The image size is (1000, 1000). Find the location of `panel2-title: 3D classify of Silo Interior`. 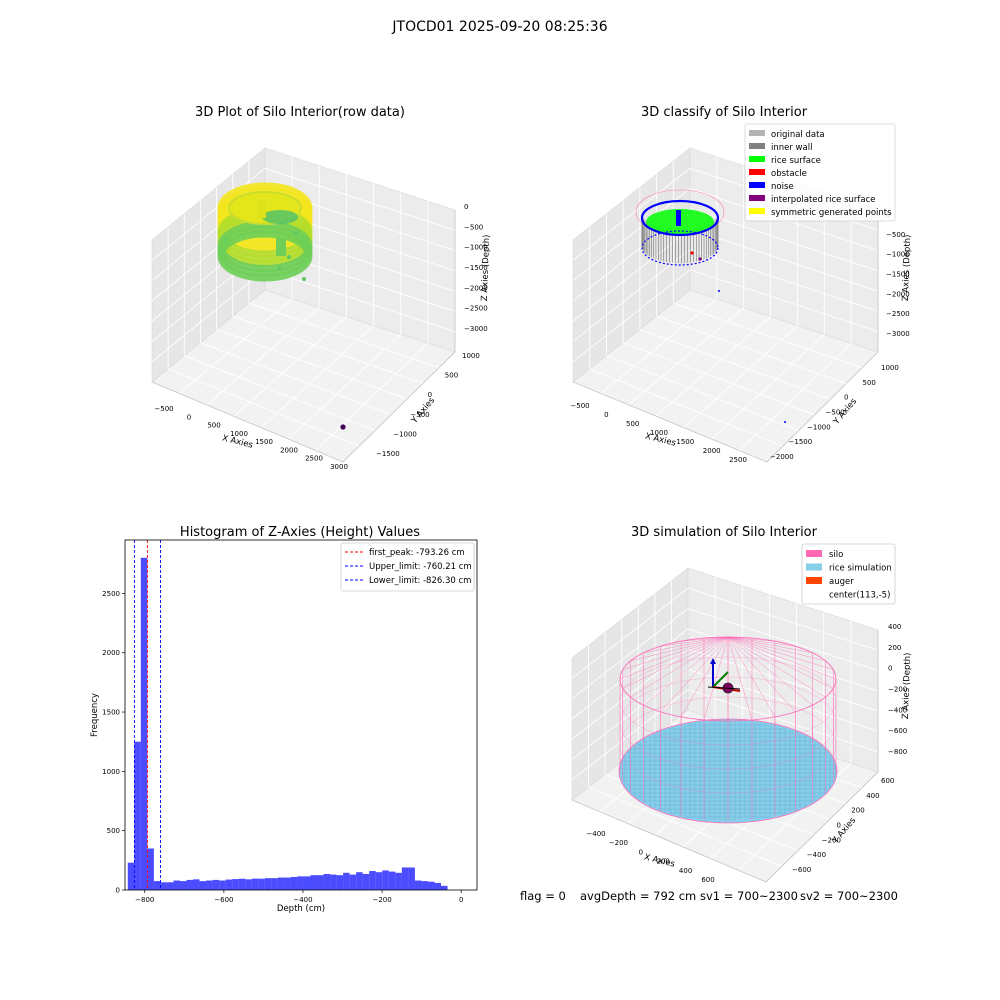

panel2-title: 3D classify of Silo Interior is located at coordinates (724, 112).